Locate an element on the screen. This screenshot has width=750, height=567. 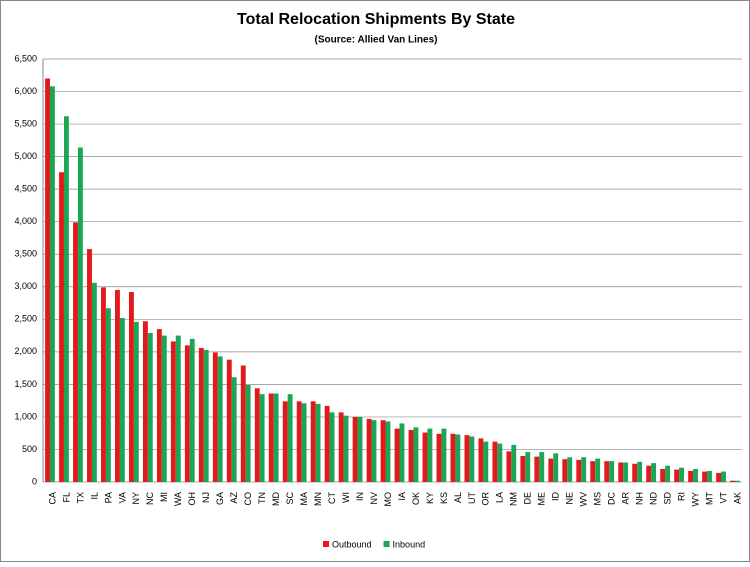
x-tick-label: MD is located at coordinates (276, 499).